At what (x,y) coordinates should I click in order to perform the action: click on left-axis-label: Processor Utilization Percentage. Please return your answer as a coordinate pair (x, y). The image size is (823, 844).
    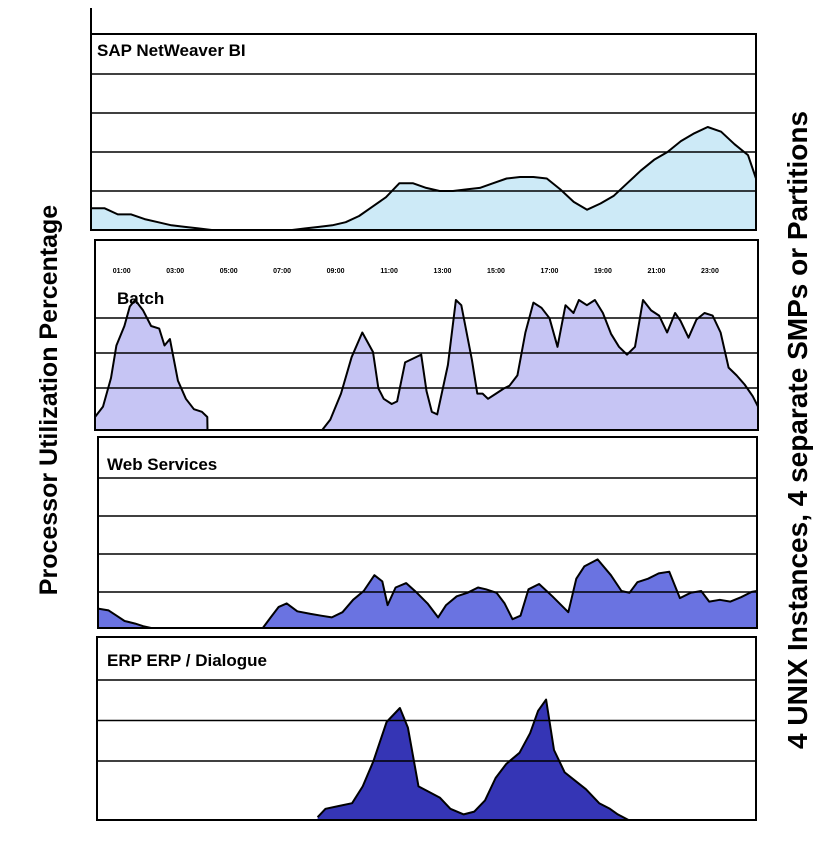
    Looking at the image, I should click on (49, 400).